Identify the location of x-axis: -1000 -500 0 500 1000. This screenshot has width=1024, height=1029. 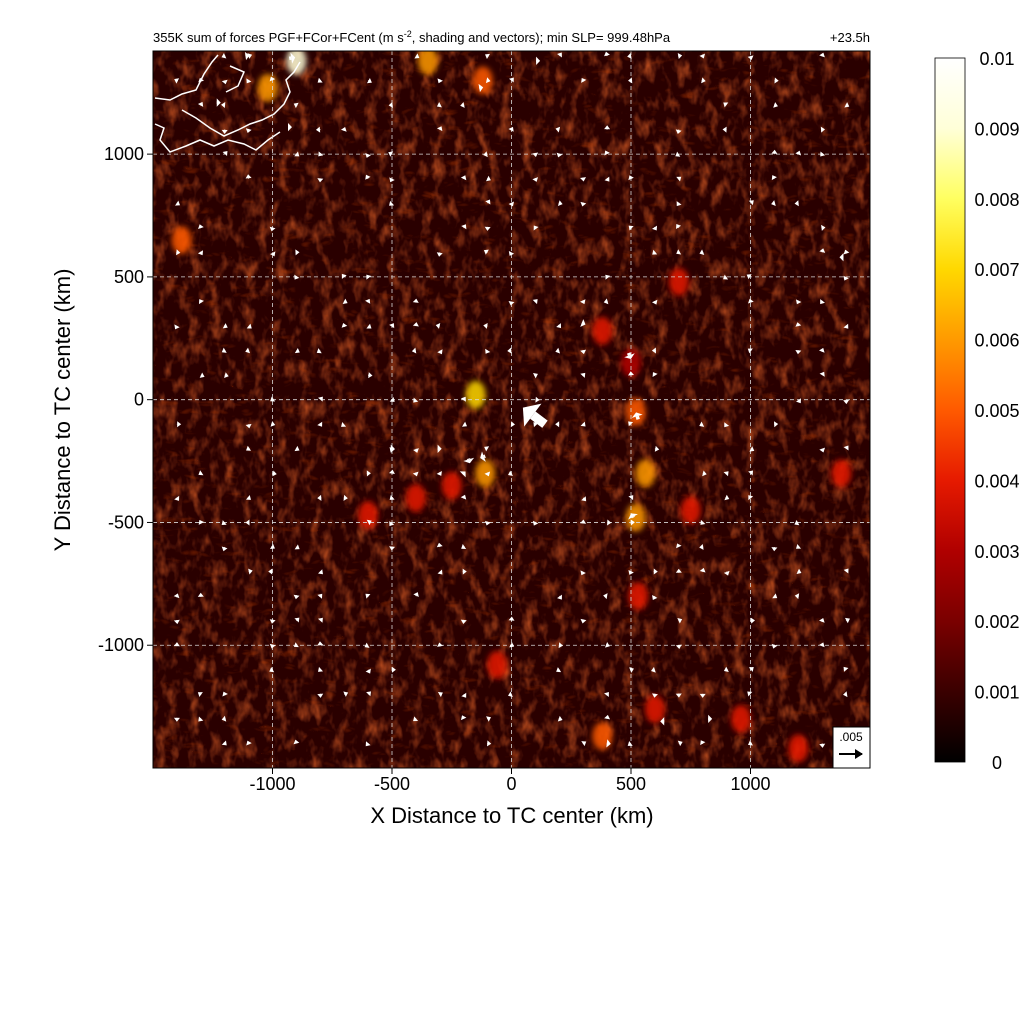
(509, 781).